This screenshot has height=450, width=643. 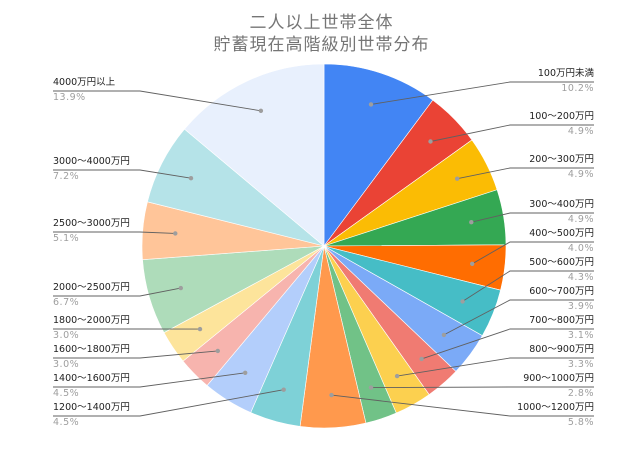 What do you see at coordinates (561, 320) in the screenshot?
I see `slice-label-name: 700～800万円` at bounding box center [561, 320].